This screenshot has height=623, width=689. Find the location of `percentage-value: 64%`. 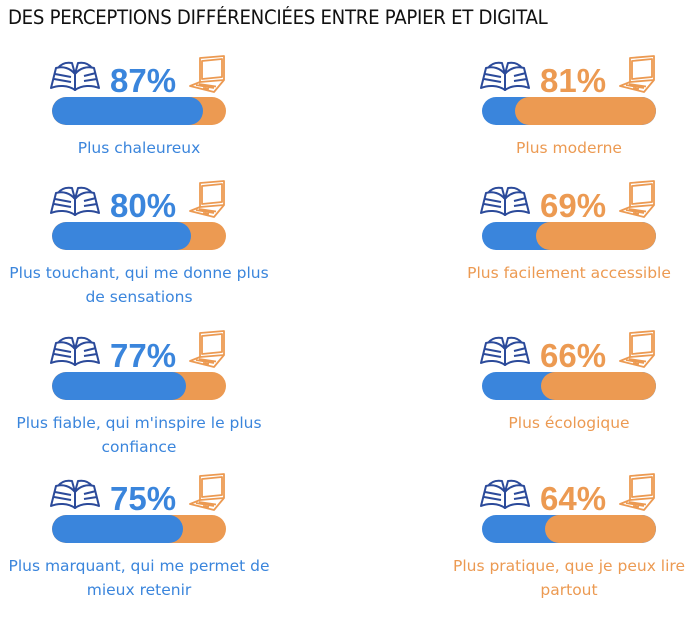

percentage-value: 64% is located at coordinates (573, 498).